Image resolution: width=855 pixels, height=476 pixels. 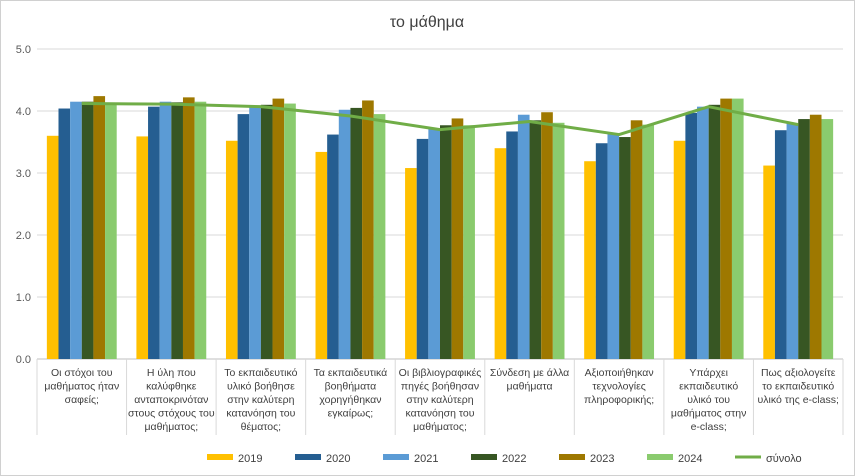 What do you see at coordinates (308, 457) in the screenshot?
I see `legend-swatch-2020` at bounding box center [308, 457].